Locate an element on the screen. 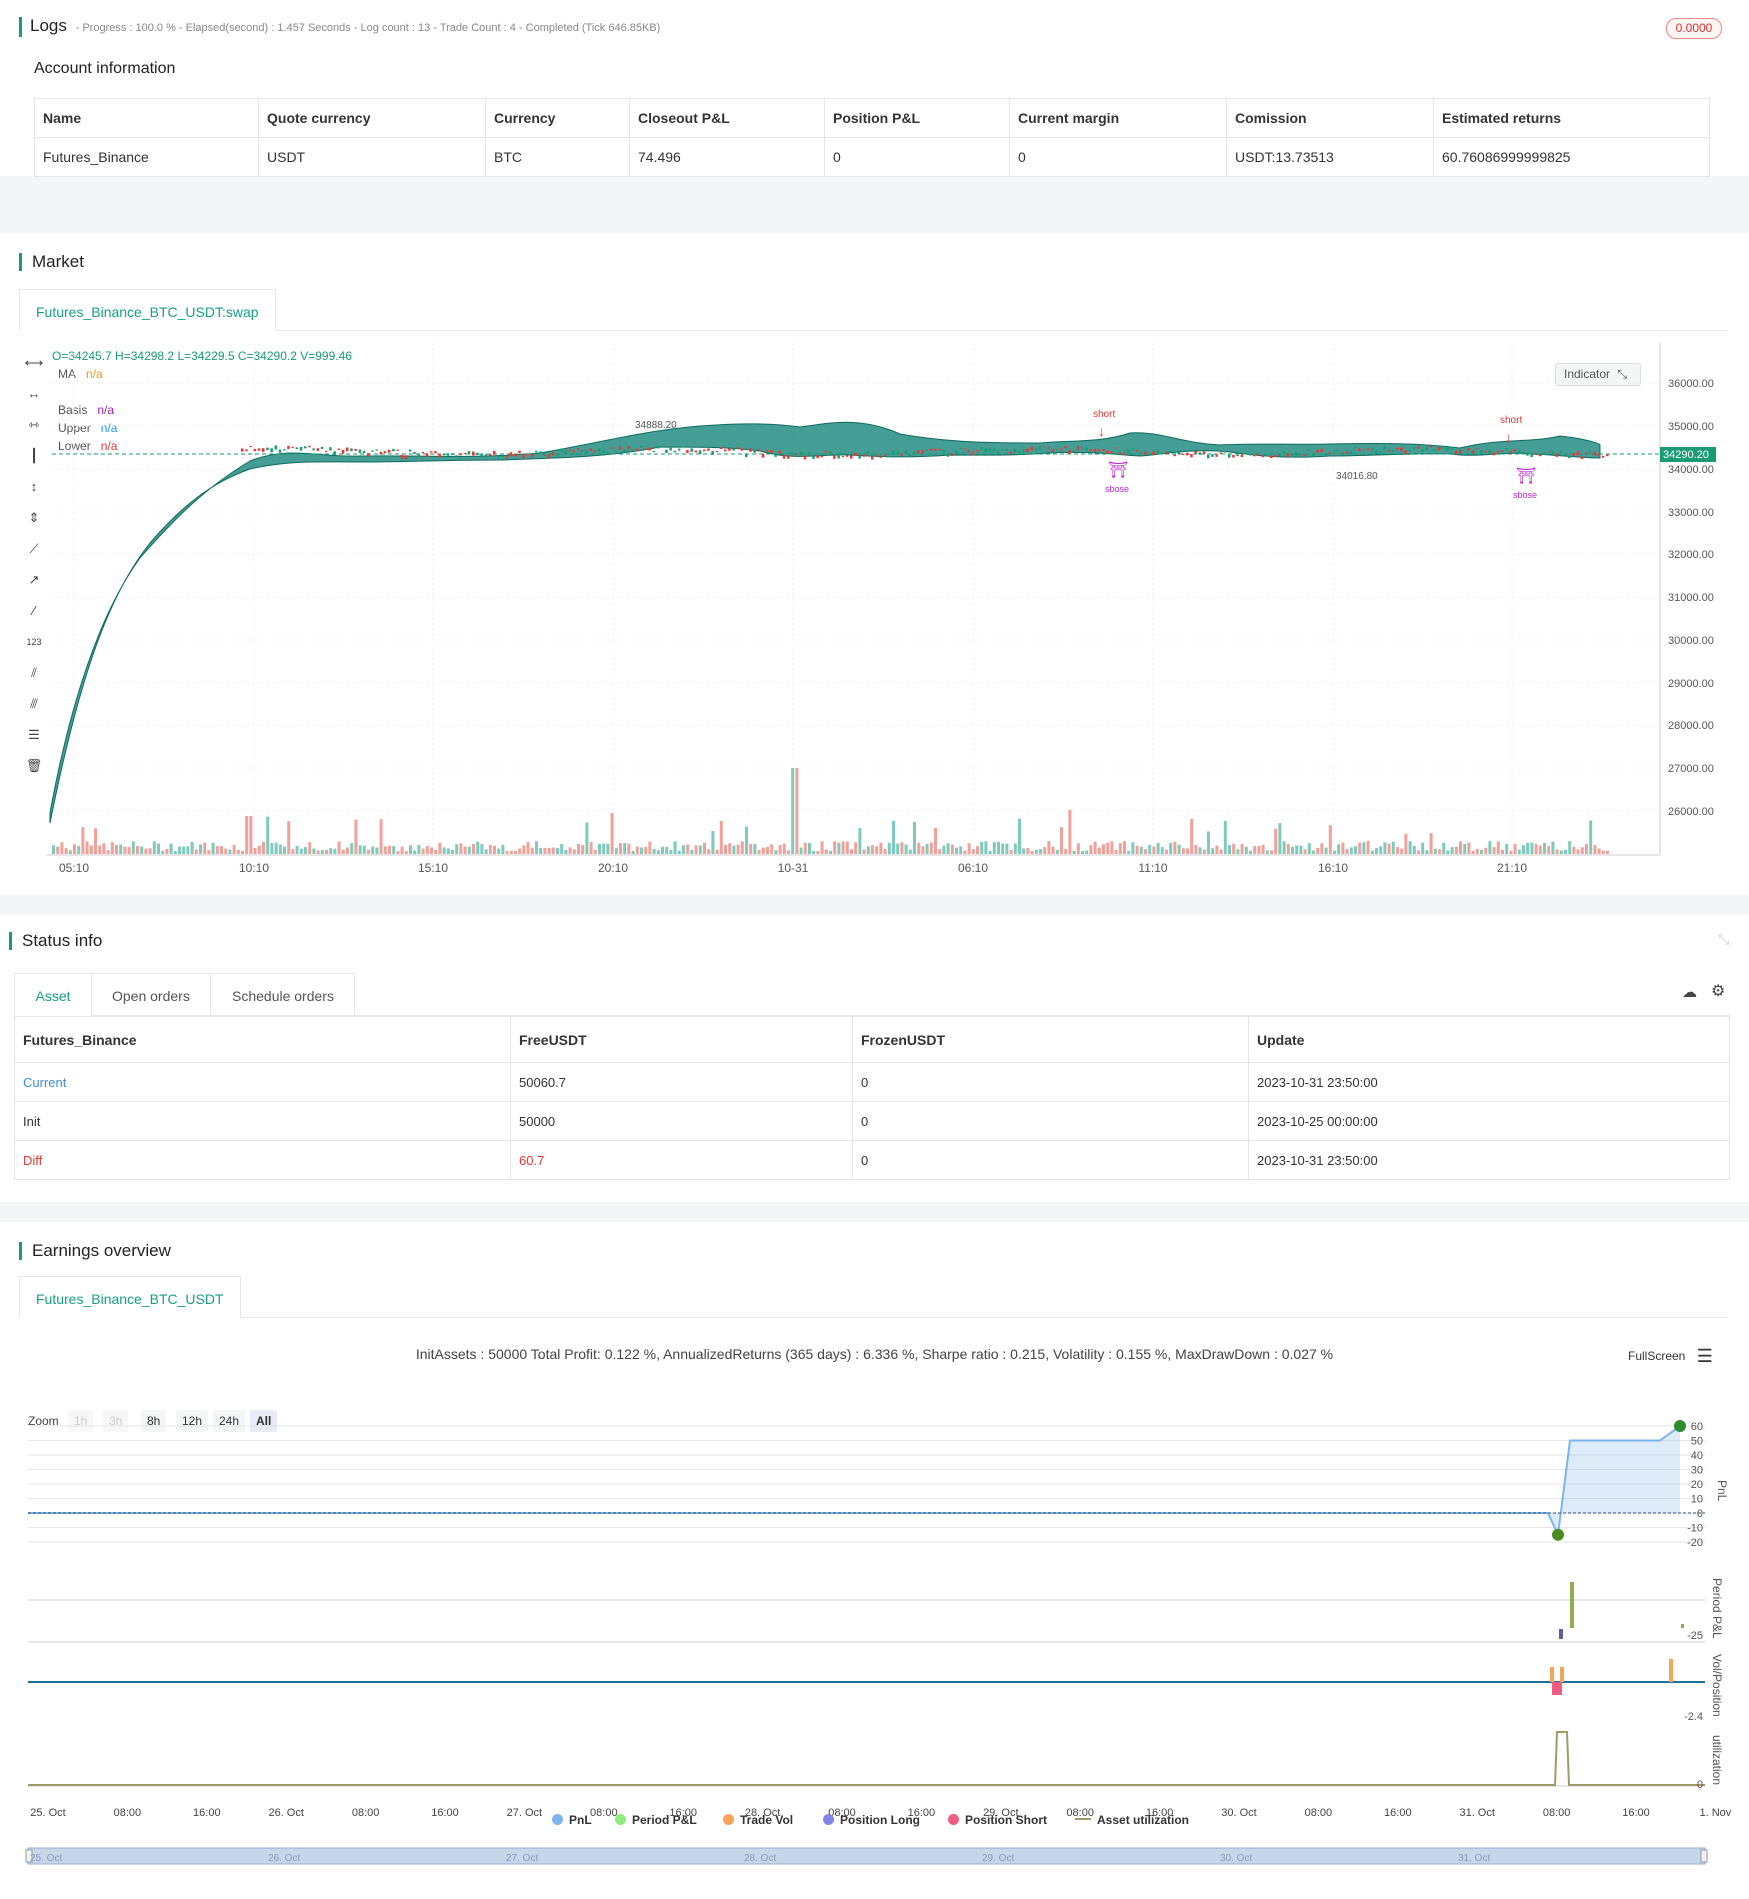  account-header: Name is located at coordinates (146, 118).